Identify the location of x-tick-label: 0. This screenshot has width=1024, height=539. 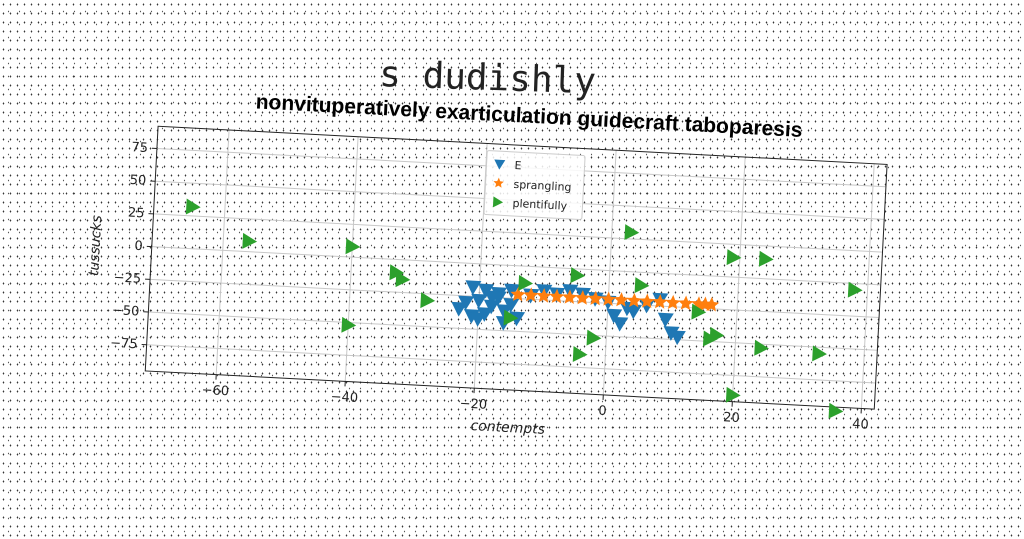
(602, 411).